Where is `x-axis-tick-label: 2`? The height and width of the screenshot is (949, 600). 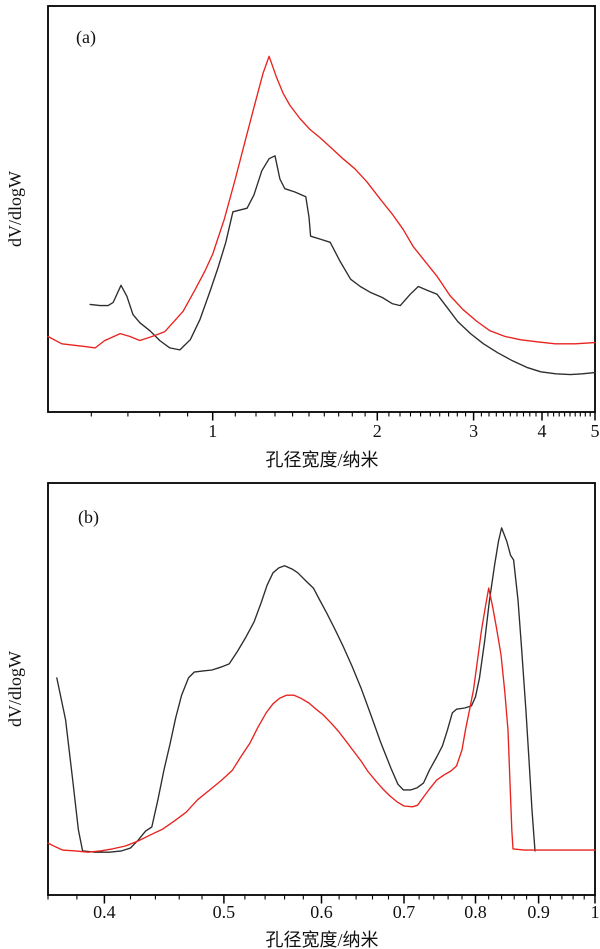 x-axis-tick-label: 2 is located at coordinates (377, 431).